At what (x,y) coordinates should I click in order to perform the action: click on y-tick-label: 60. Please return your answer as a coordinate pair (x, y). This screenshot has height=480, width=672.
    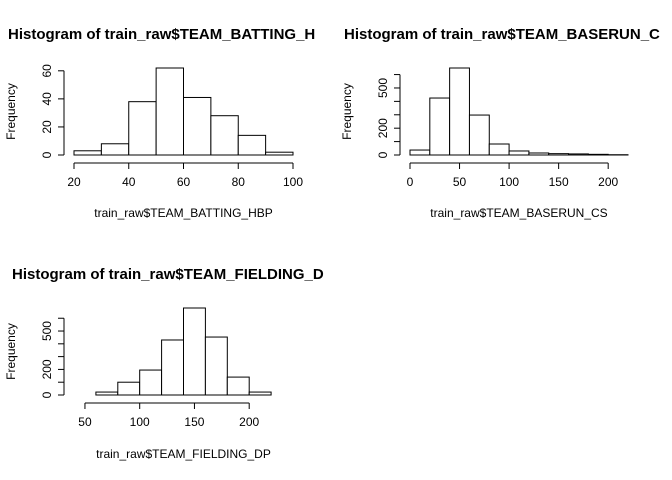
    Looking at the image, I should click on (47, 71).